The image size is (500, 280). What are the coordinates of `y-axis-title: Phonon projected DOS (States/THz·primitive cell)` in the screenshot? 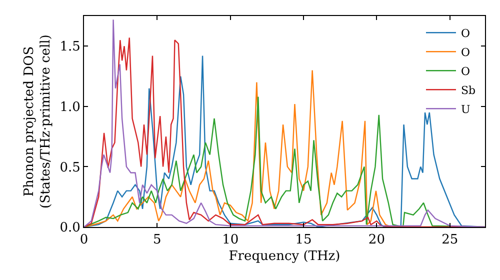 It's located at (38, 121).